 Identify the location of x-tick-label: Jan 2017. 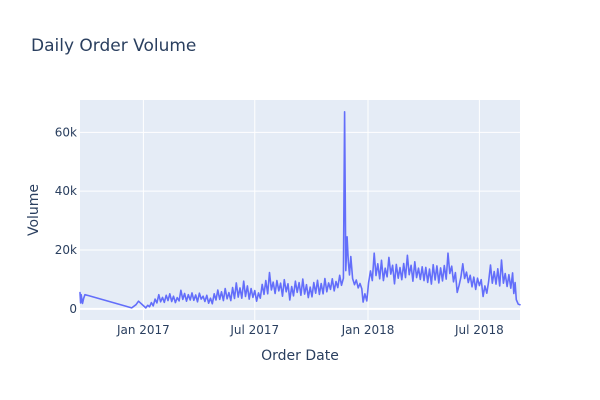
(143, 330).